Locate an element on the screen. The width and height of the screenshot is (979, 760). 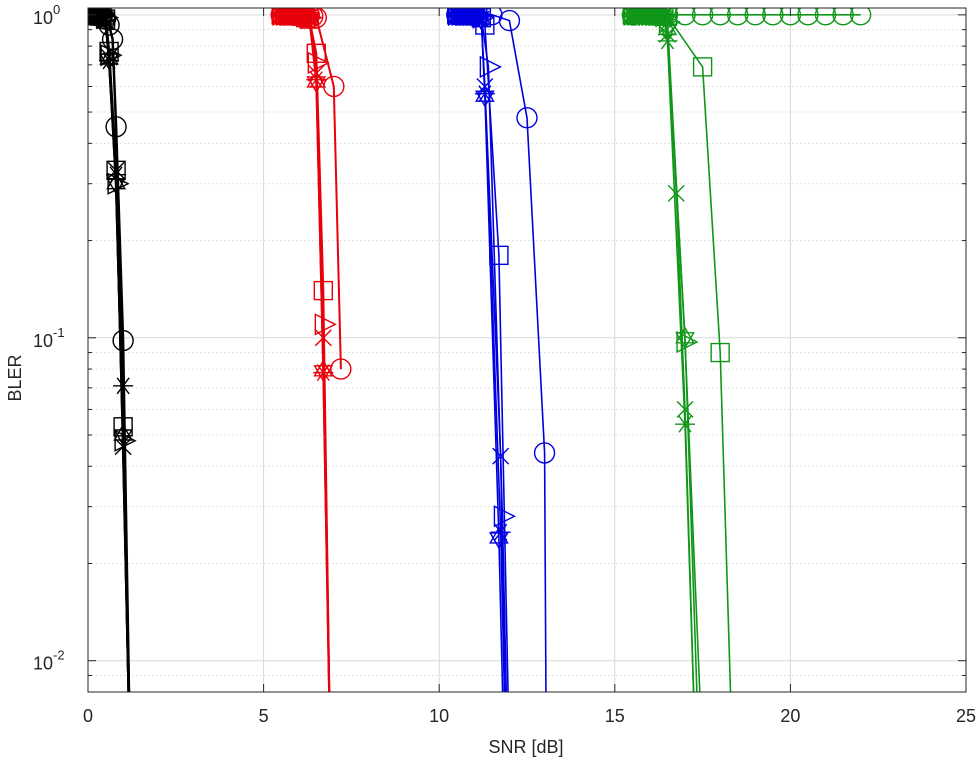
y-tick-exponent: -1 is located at coordinates (59, 332).